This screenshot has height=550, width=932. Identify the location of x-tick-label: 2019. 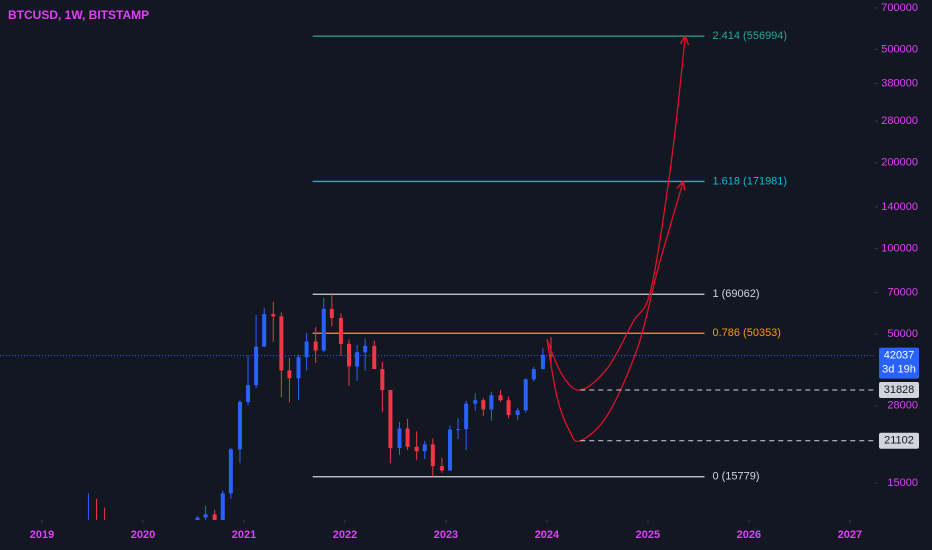
(42, 535).